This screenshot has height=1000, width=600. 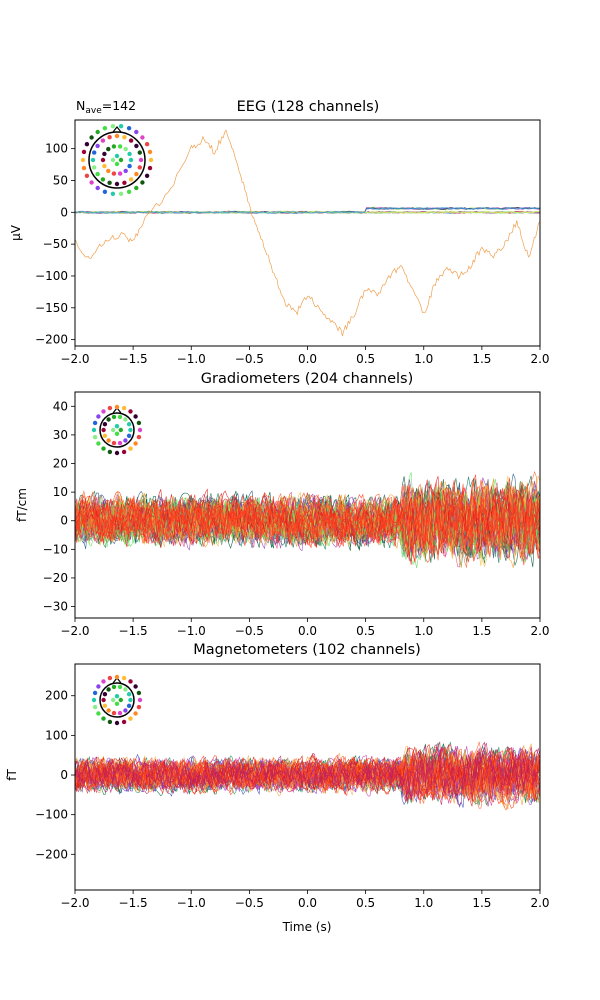 What do you see at coordinates (117, 129) in the screenshot?
I see `head-nose` at bounding box center [117, 129].